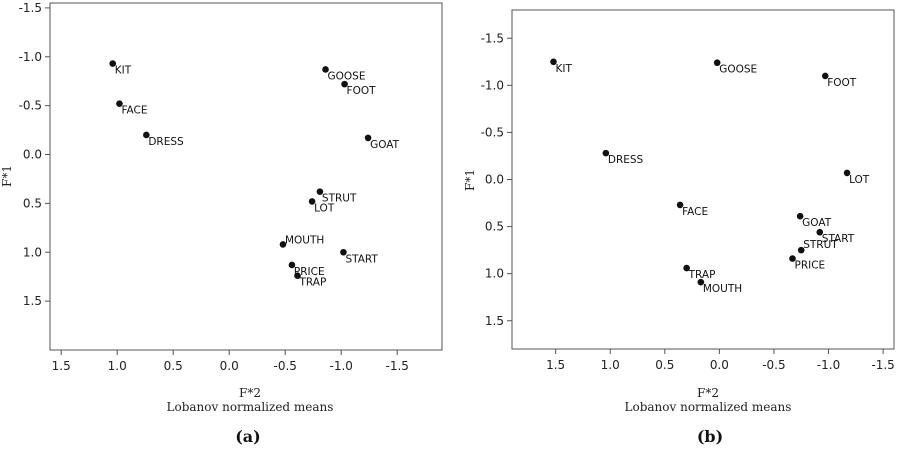 This screenshot has height=453, width=909. What do you see at coordinates (173, 366) in the screenshot?
I see `x-tick-label-a-2: 0.5` at bounding box center [173, 366].